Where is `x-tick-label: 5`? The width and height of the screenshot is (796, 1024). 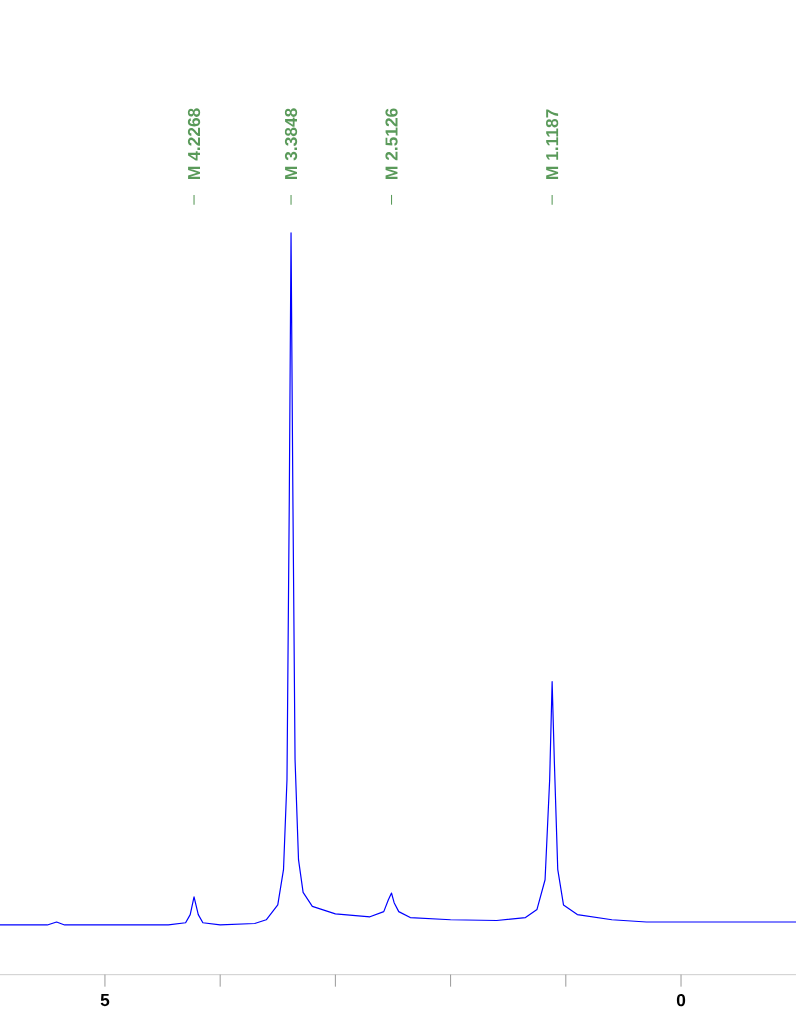
x-tick-label: 5 is located at coordinates (105, 1000).